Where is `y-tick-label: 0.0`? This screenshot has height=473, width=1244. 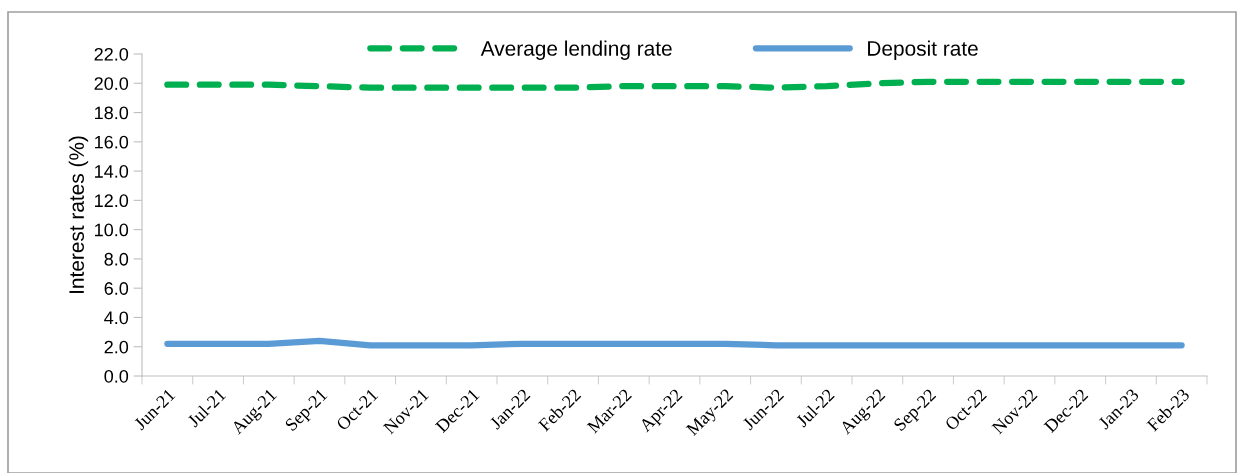 y-tick-label: 0.0 is located at coordinates (116, 376).